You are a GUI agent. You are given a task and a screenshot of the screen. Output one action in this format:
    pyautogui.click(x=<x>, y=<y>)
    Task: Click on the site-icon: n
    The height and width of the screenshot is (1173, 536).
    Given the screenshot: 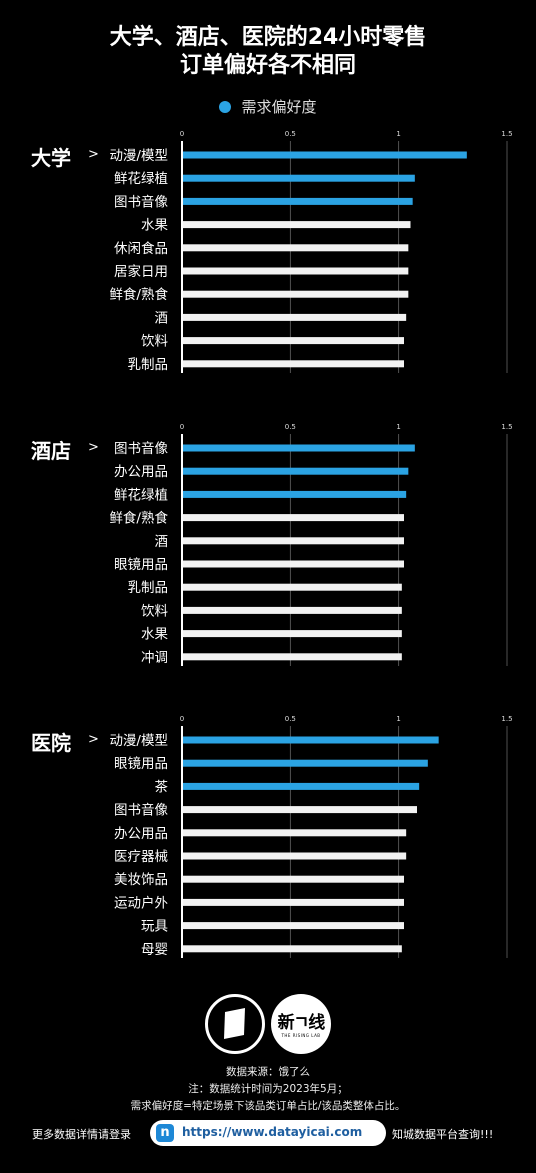 What is the action you would take?
    pyautogui.click(x=165, y=1133)
    